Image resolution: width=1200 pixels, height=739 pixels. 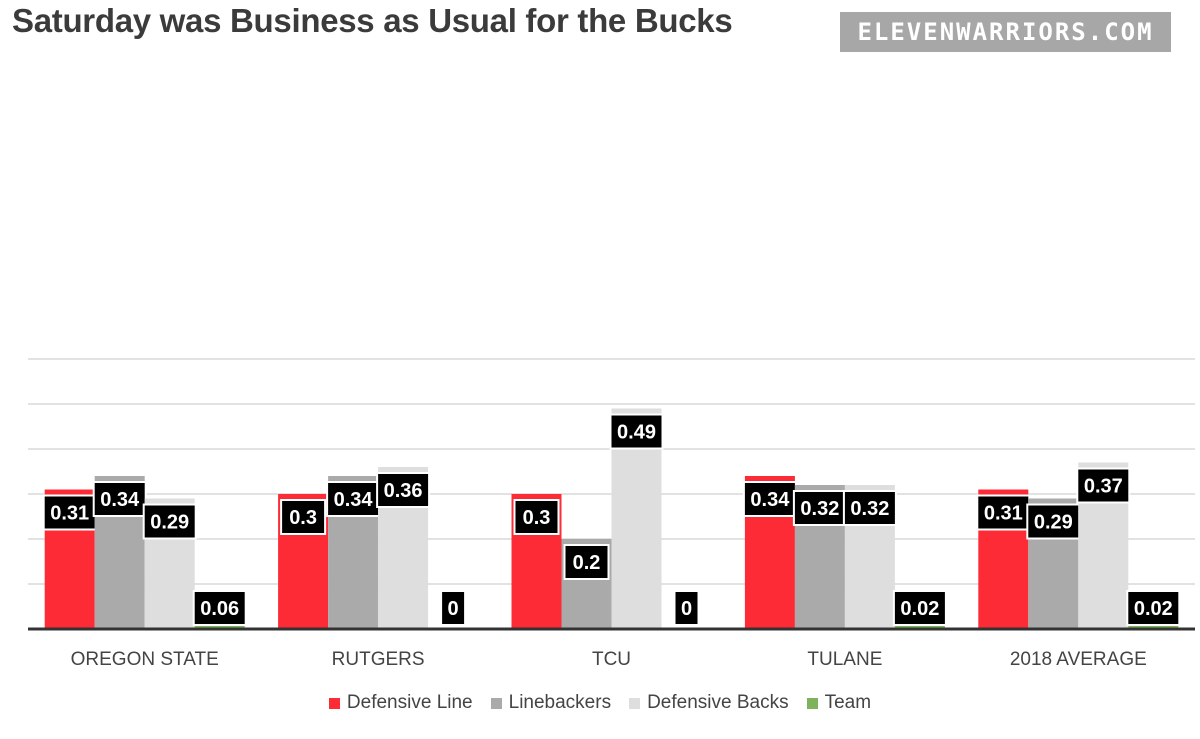 What do you see at coordinates (844, 659) in the screenshot?
I see `x-tick-label: TULANE` at bounding box center [844, 659].